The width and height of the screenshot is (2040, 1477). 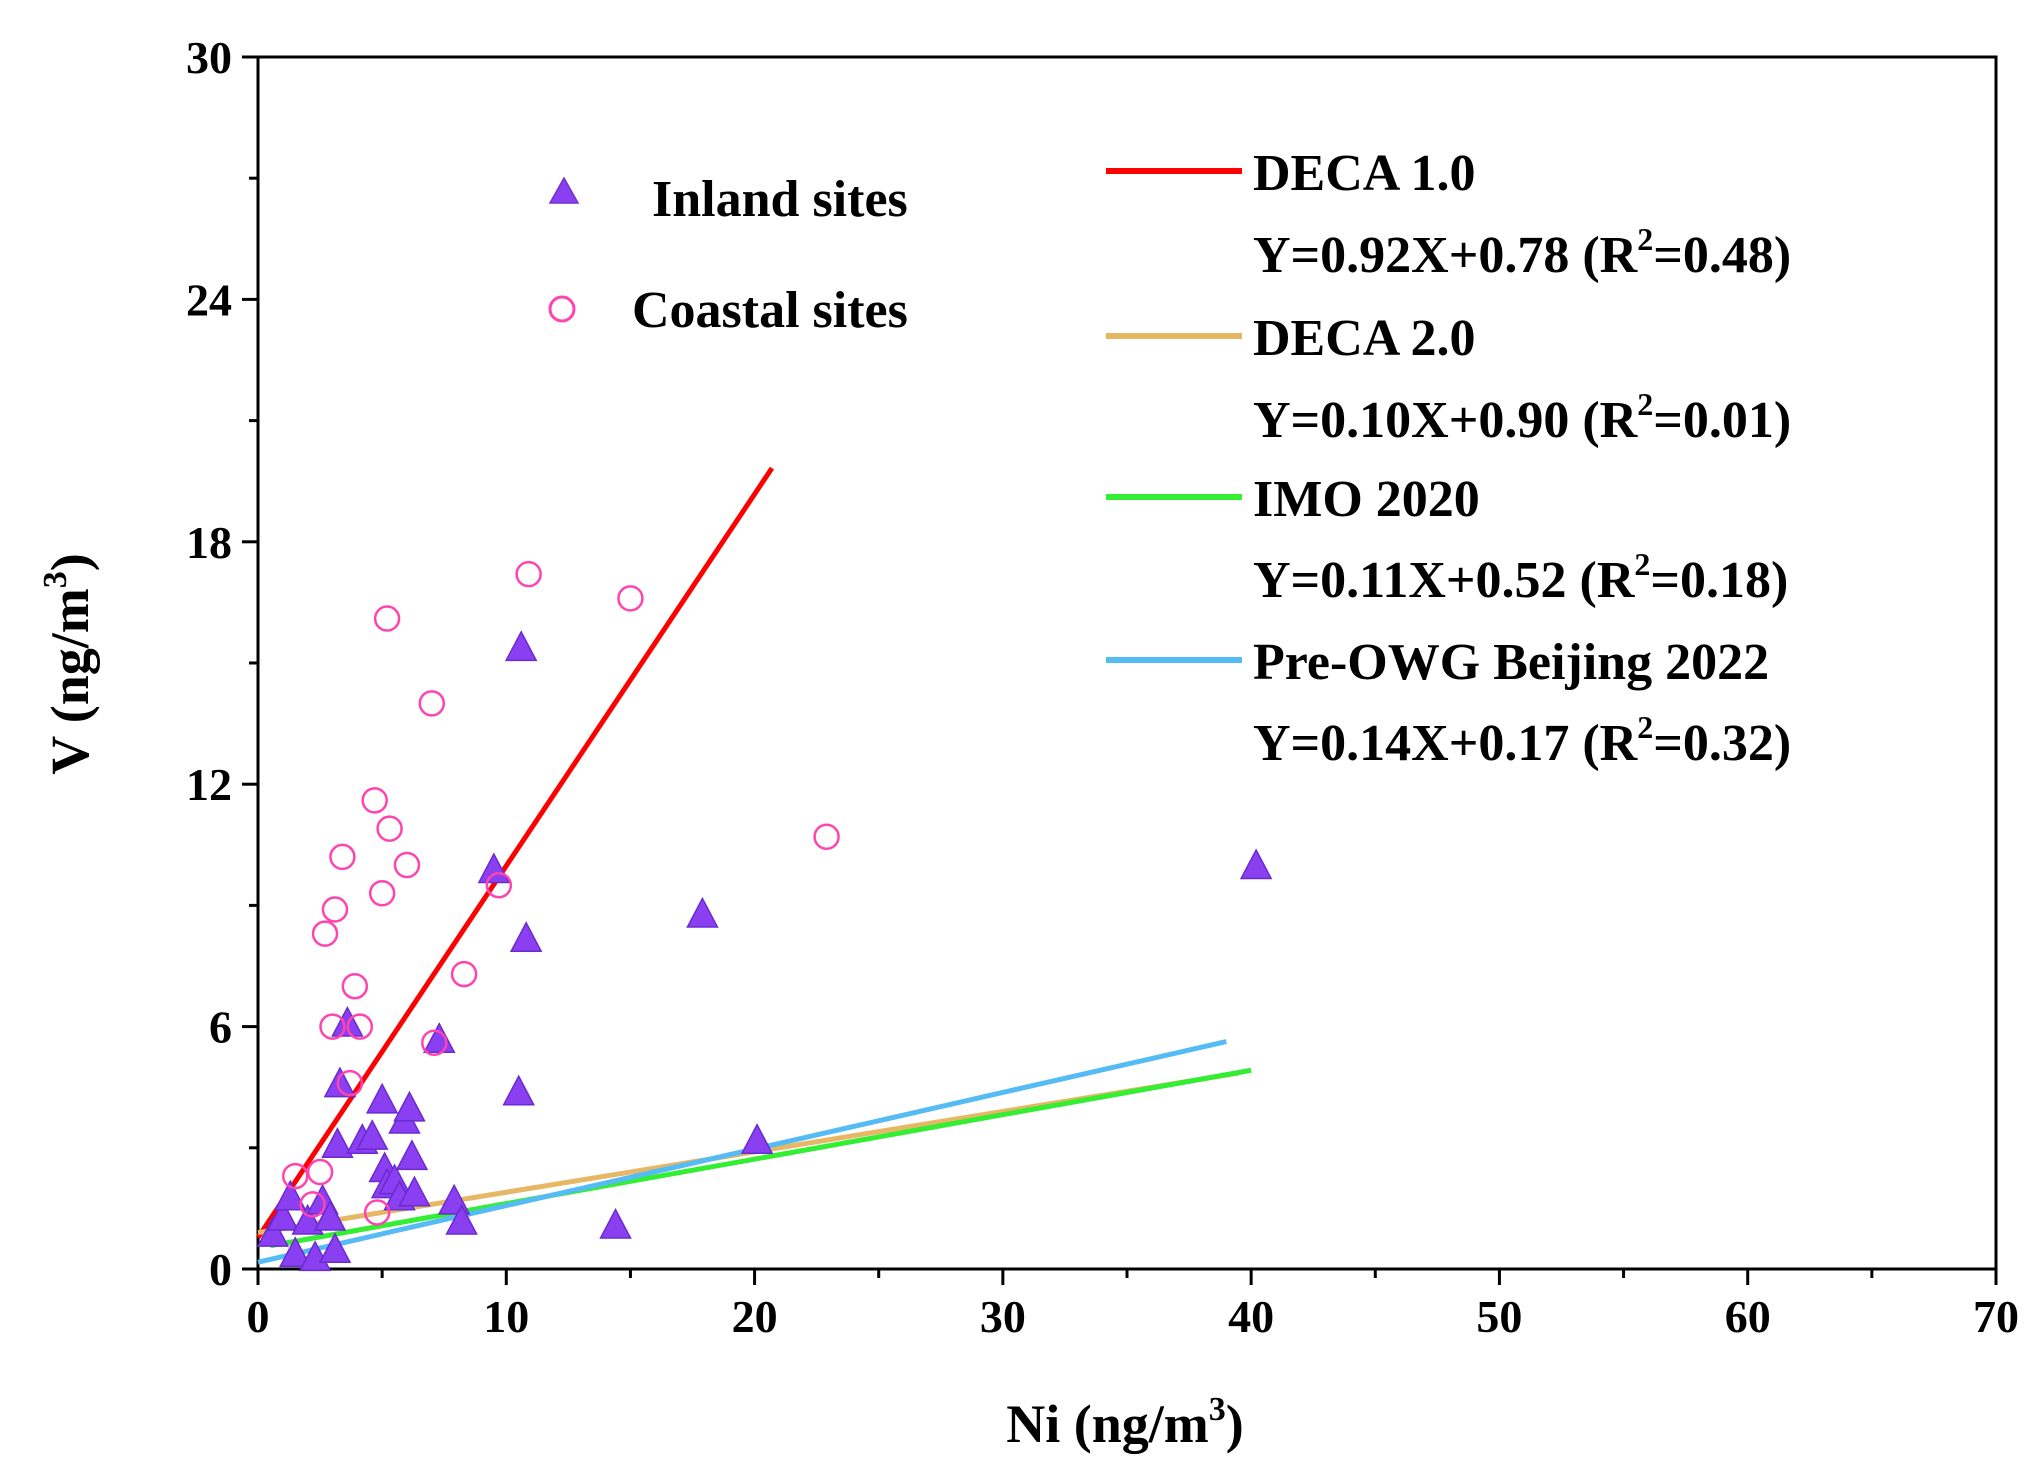 I want to click on legend-imo-equation: Y=0.11X+0.52 (R2=0.18), so click(x=1520, y=577).